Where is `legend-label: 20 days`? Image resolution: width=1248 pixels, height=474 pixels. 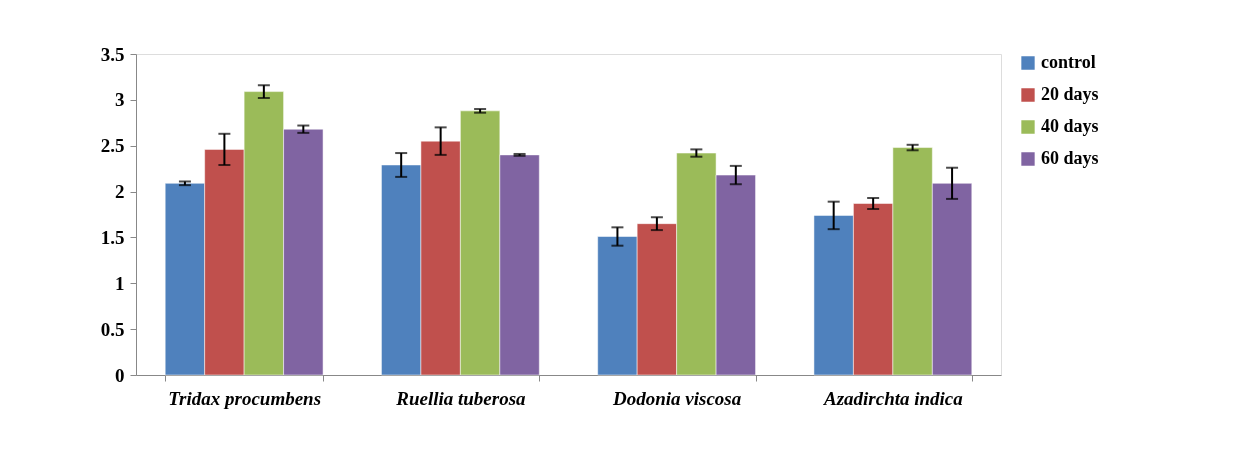
legend-label: 20 days is located at coordinates (1070, 94).